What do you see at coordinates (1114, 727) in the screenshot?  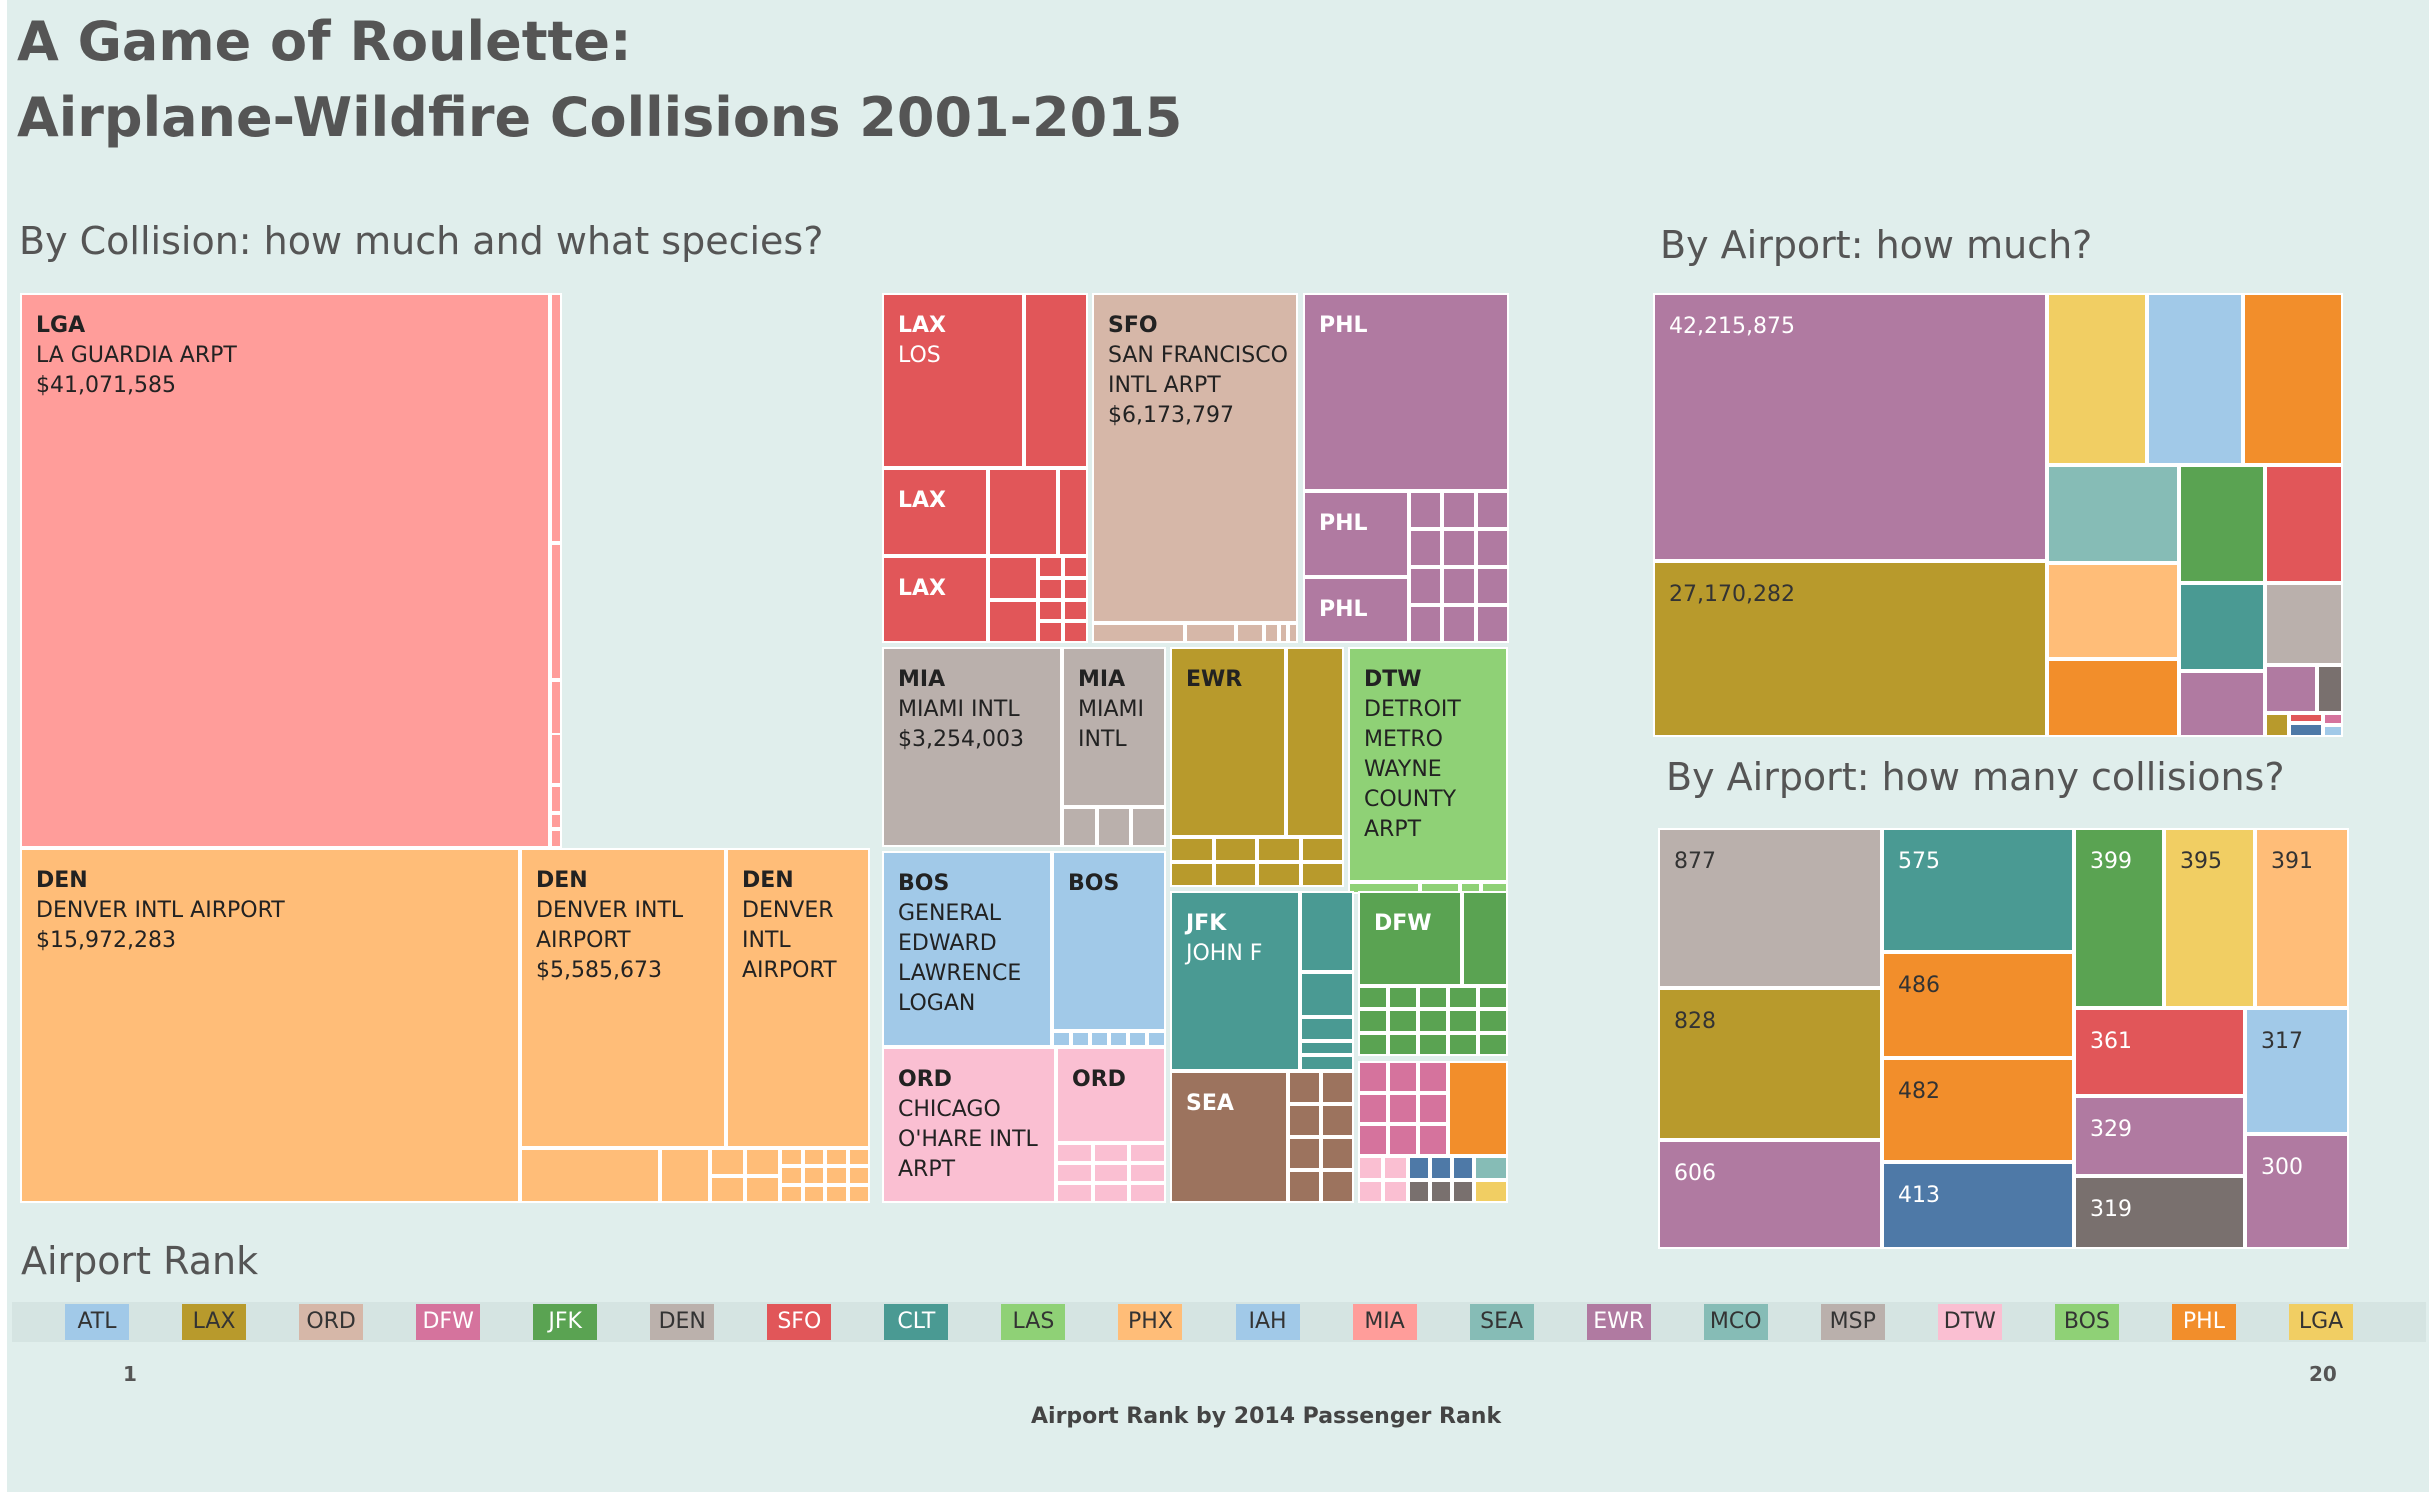 I see `tile-mia-2: MIA MIAMI INTL` at bounding box center [1114, 727].